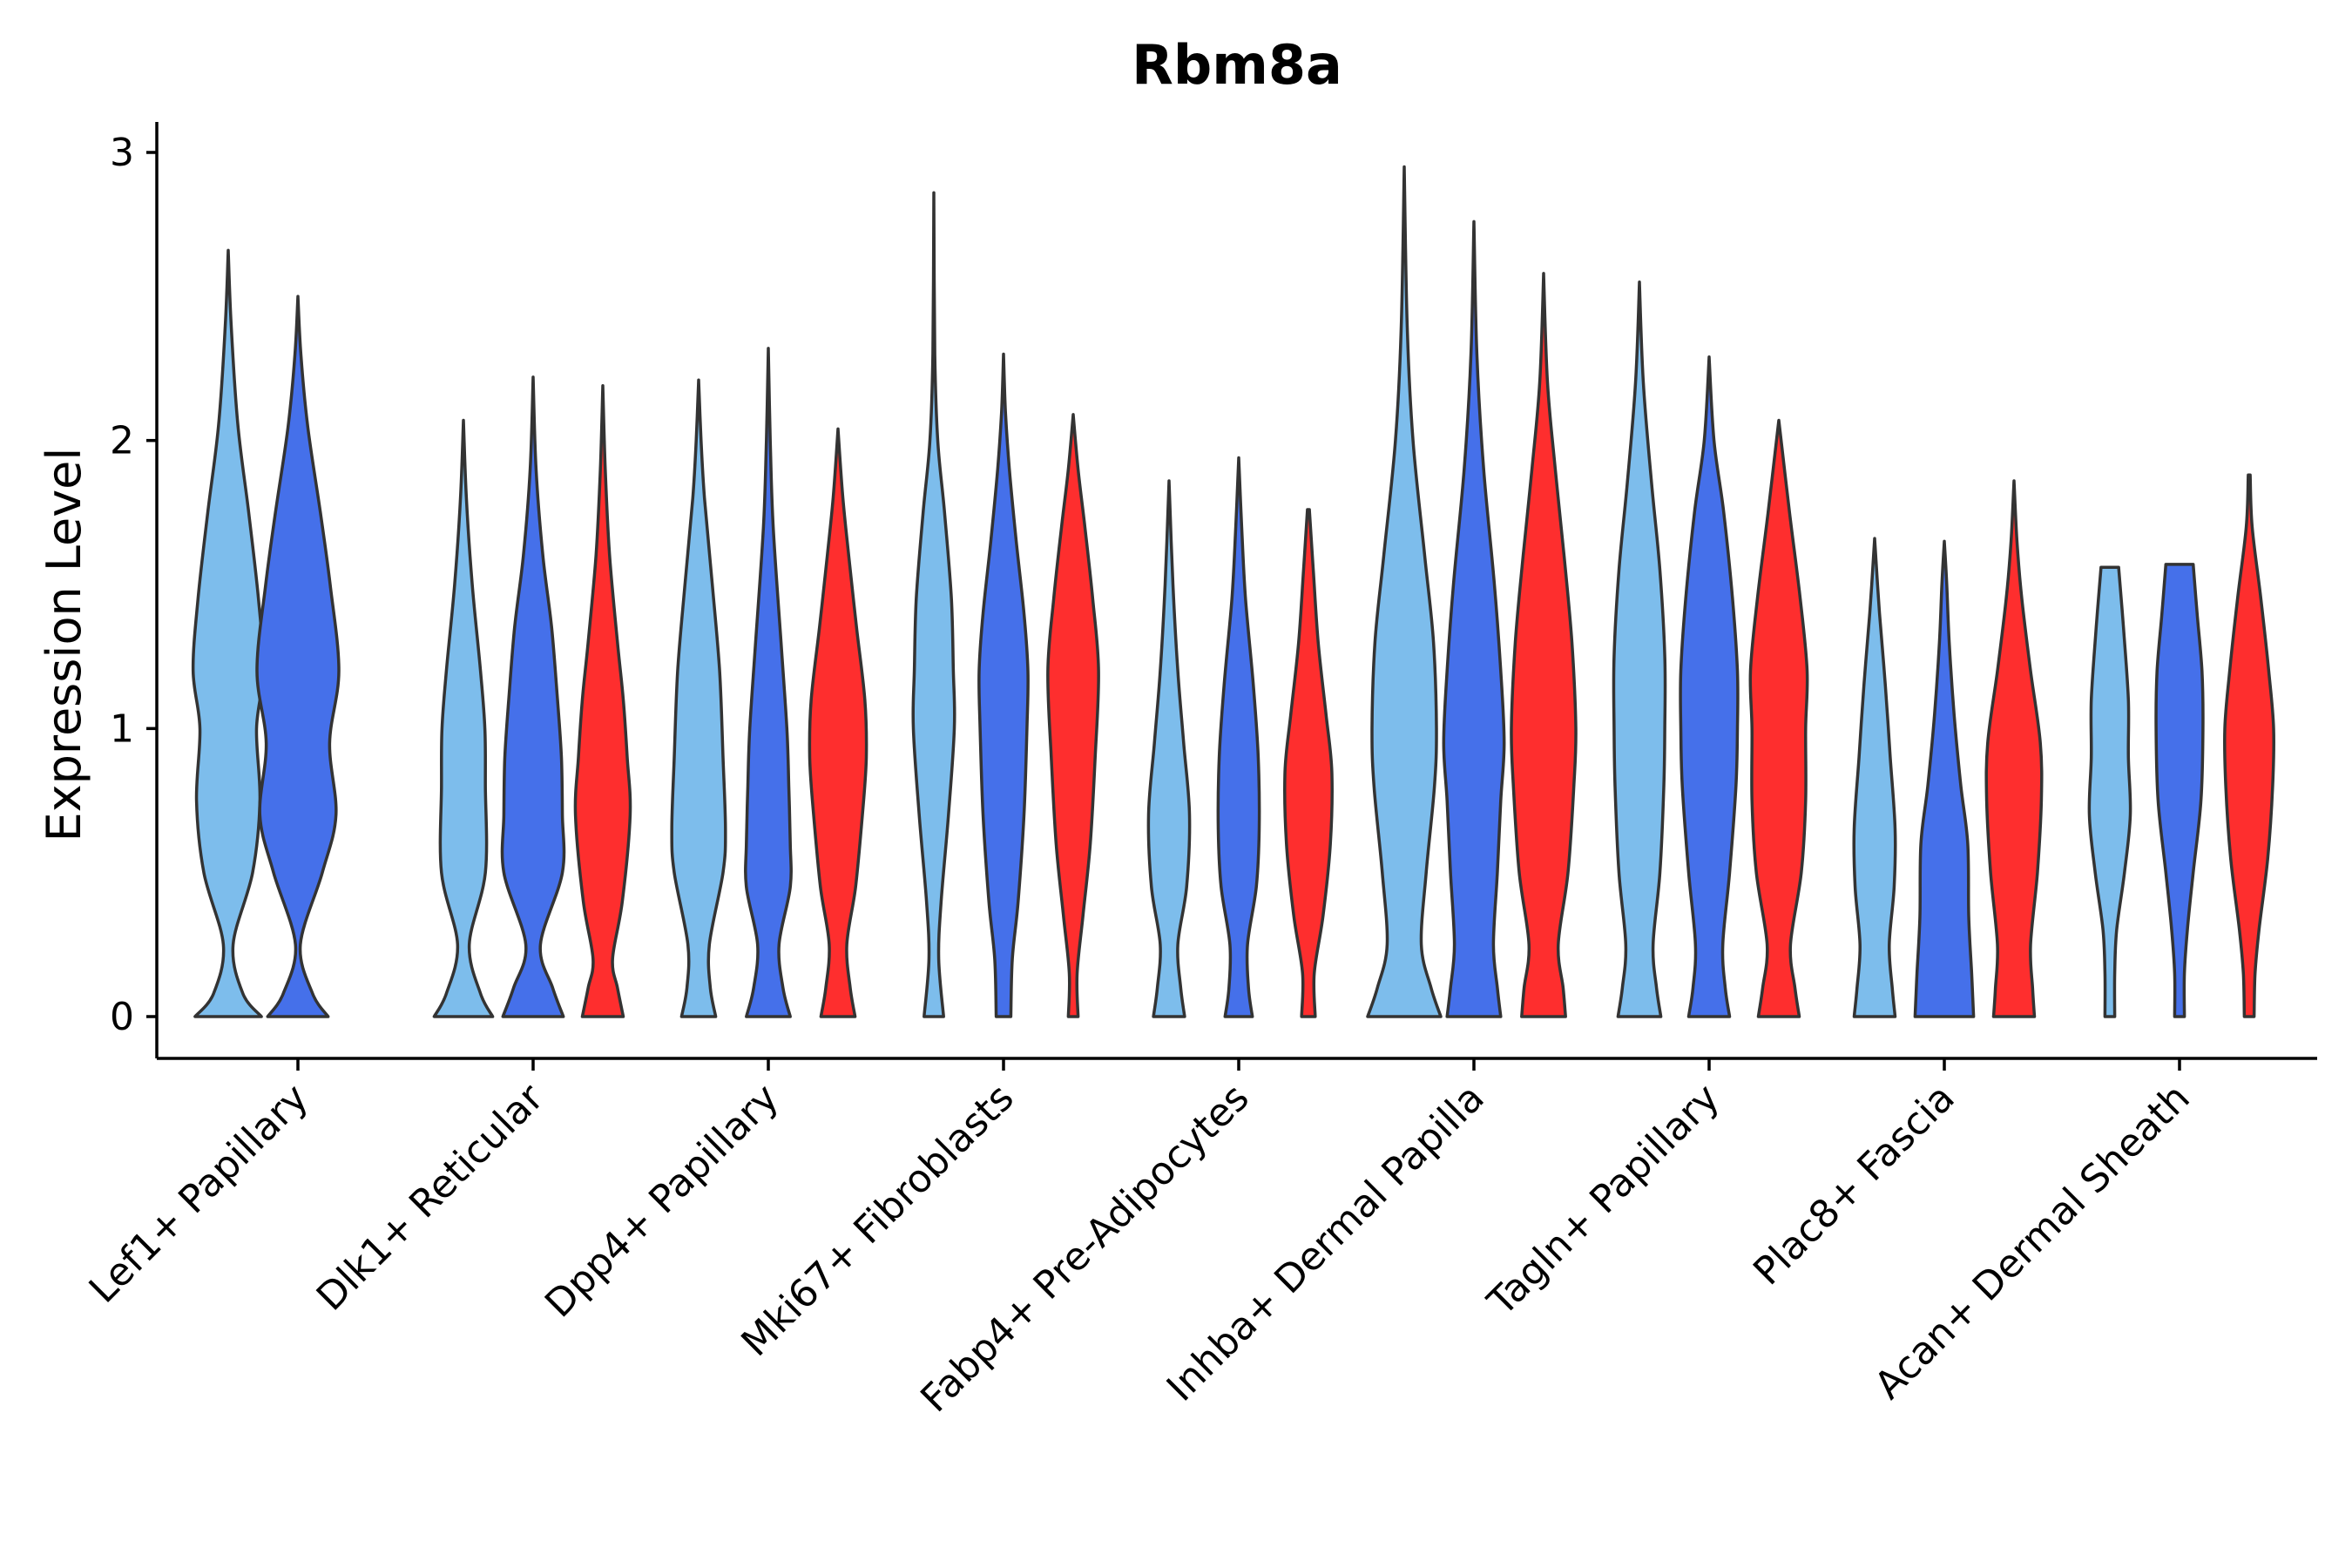 Image resolution: width=2352 pixels, height=1568 pixels. What do you see at coordinates (199, 1194) in the screenshot?
I see `x-tick-label: Lef1+ Papillary` at bounding box center [199, 1194].